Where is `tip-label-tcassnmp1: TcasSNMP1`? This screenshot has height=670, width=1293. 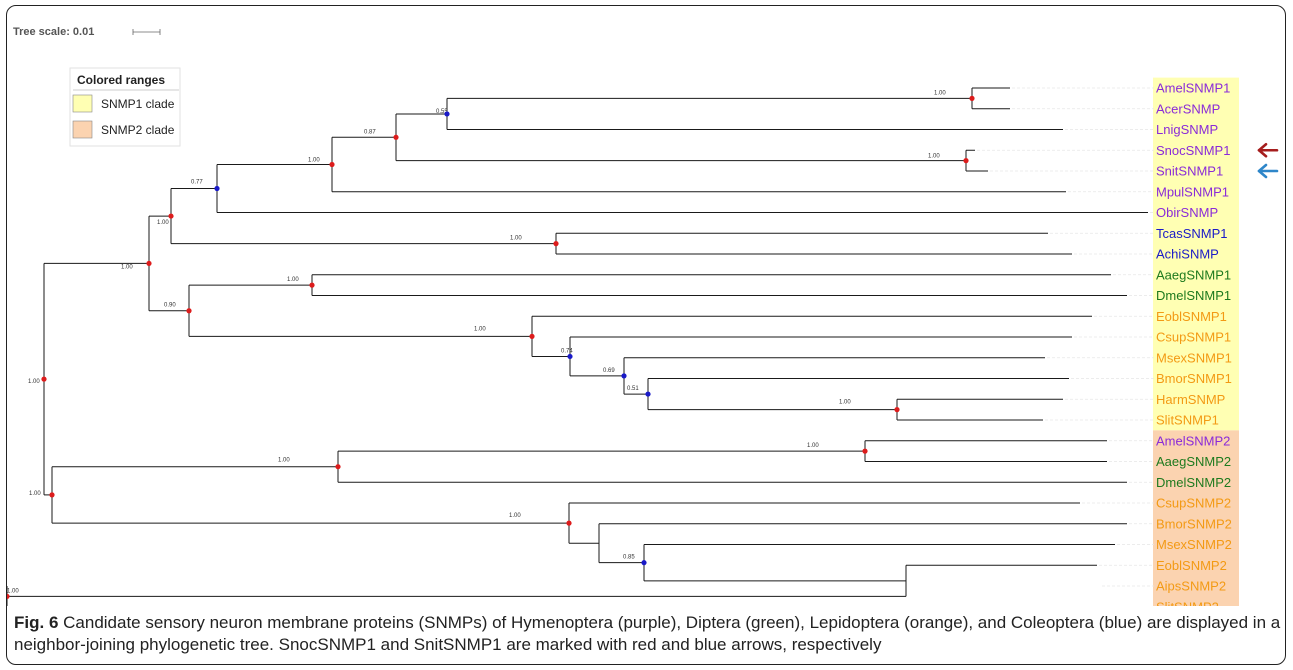 tip-label-tcassnmp1: TcasSNMP1 is located at coordinates (1192, 233).